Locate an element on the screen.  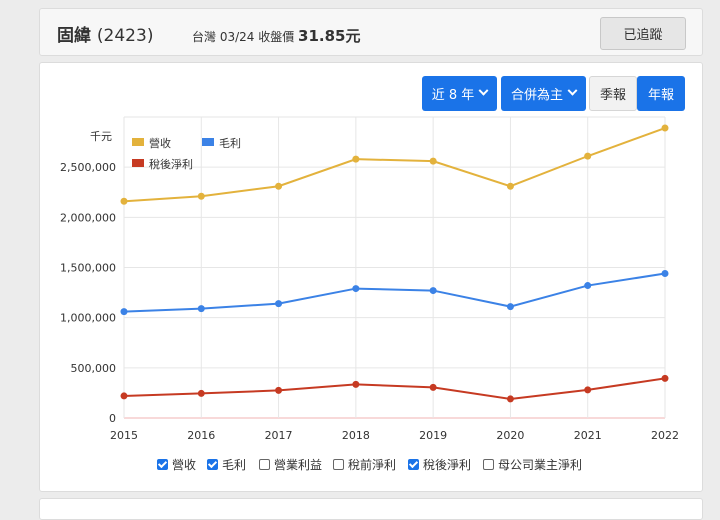
series-toggle: 稅前淨利 is located at coordinates (364, 464).